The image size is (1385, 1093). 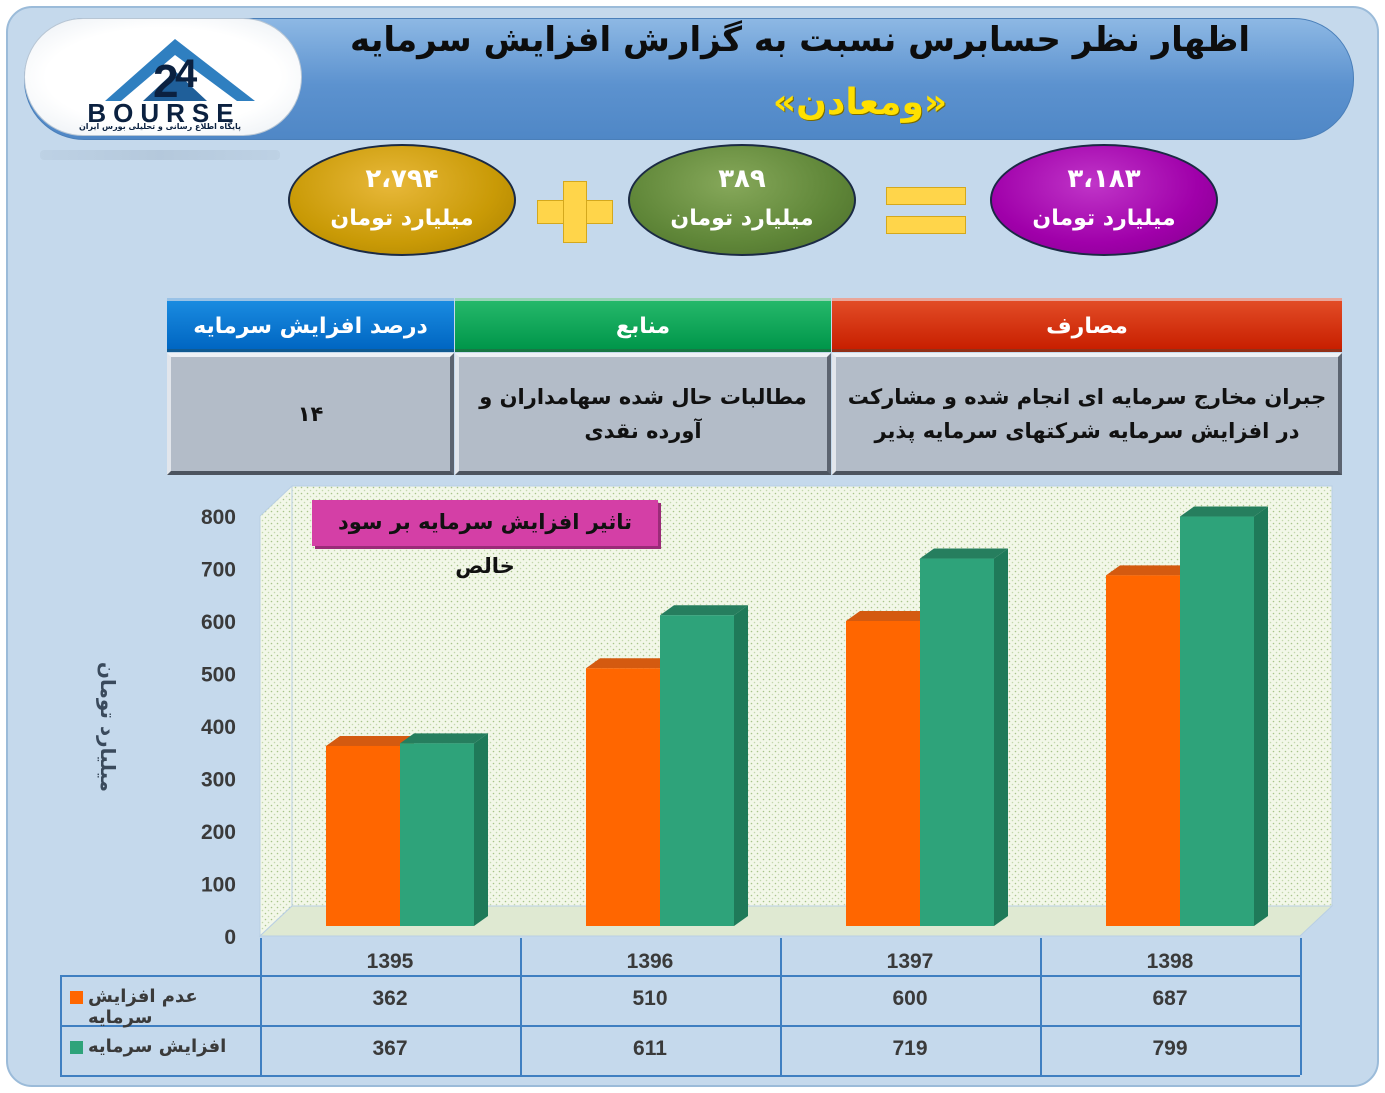 I want to click on table-value: 799, so click(x=1170, y=1048).